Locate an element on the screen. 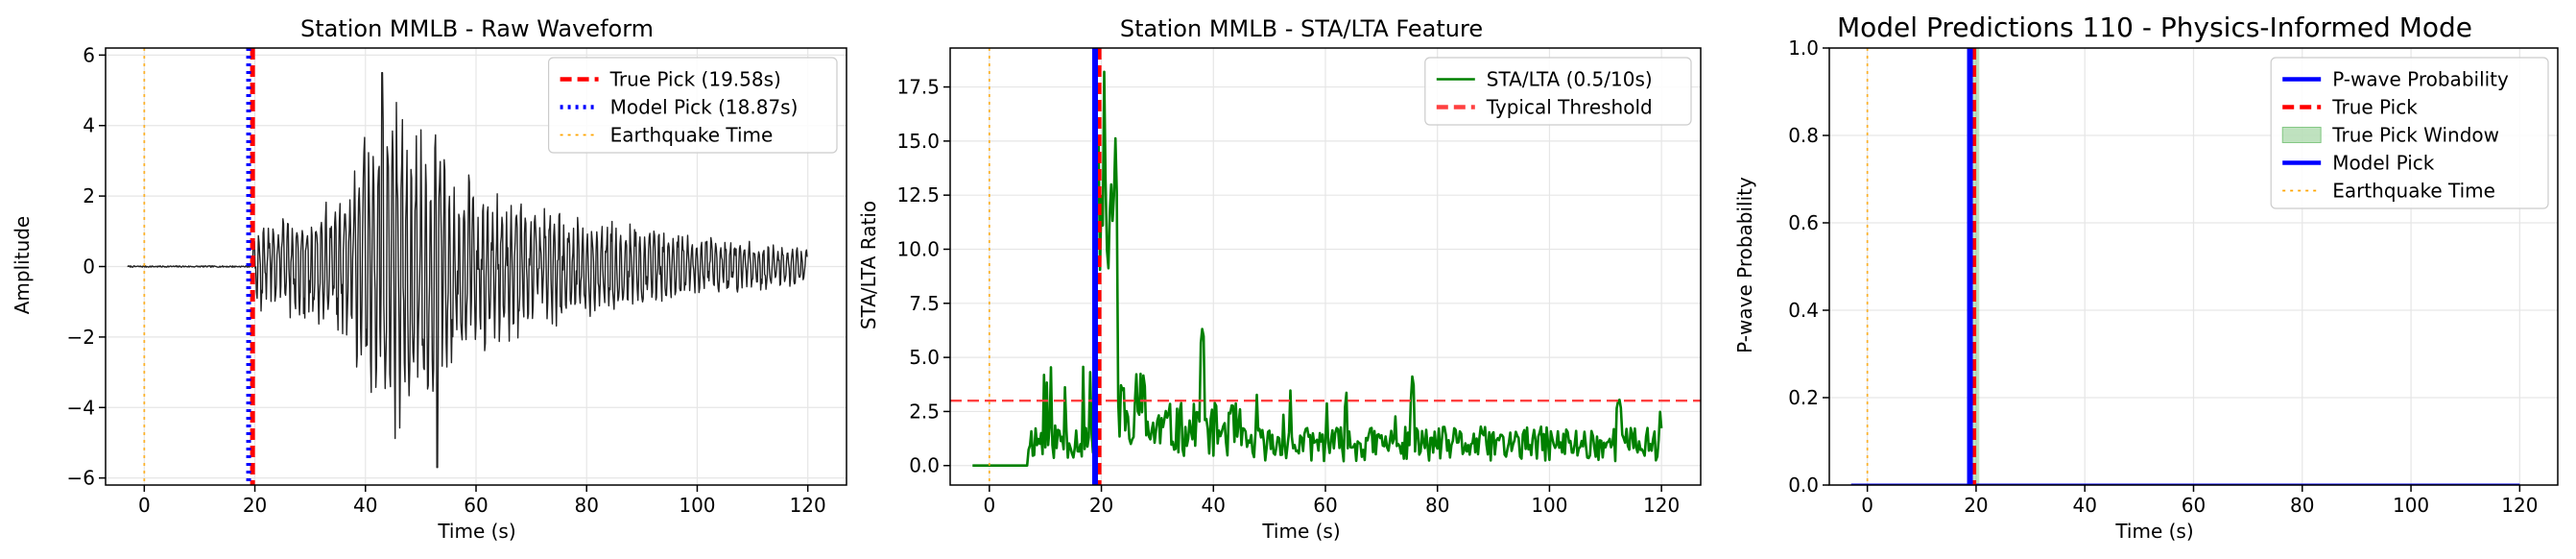 This screenshot has height=559, width=2576. y-tick-label: 1.0 is located at coordinates (1803, 48).